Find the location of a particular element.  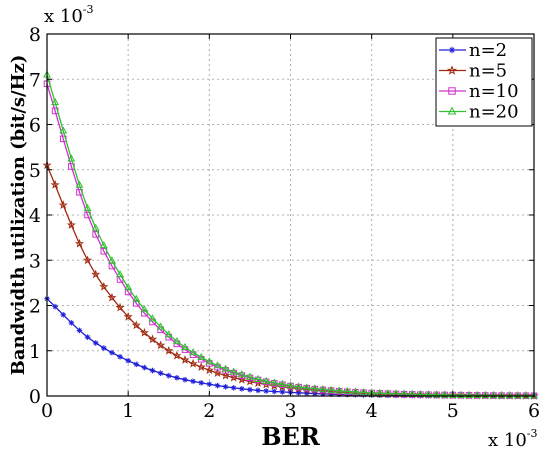

y-tick-label: 1 is located at coordinates (35, 352).